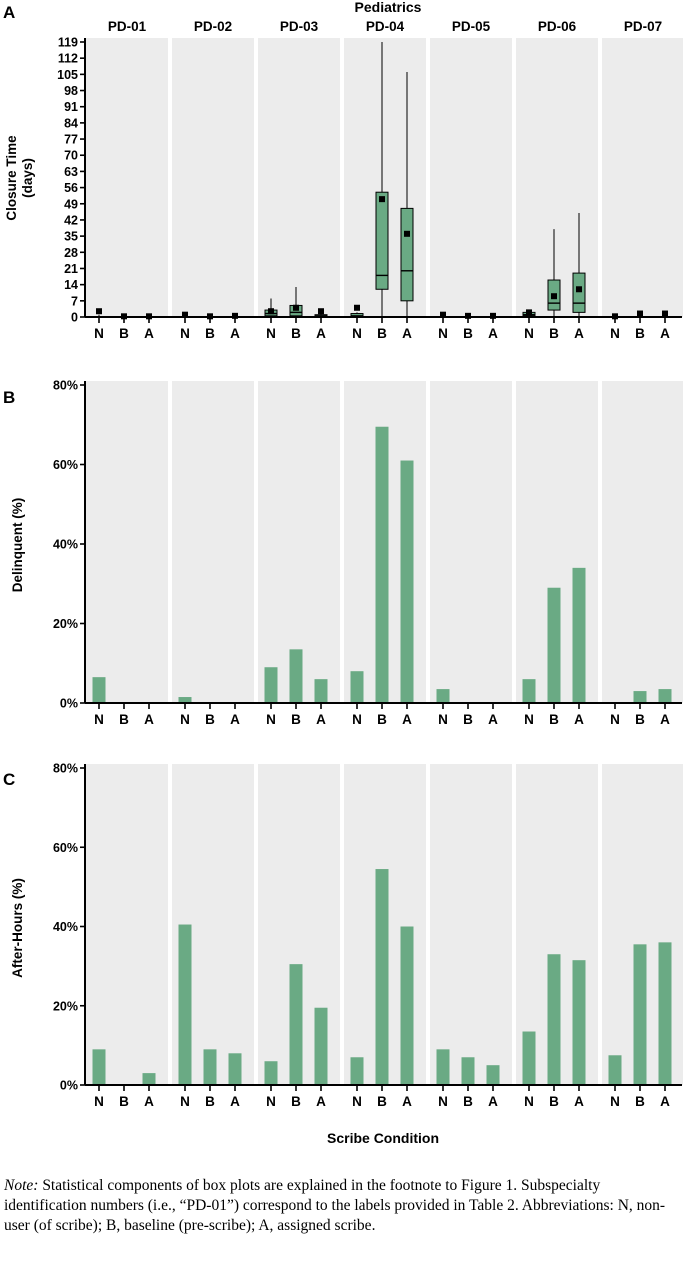  What do you see at coordinates (185, 1101) in the screenshot?
I see `panel-c-x-tick-label-pd-02-n: N` at bounding box center [185, 1101].